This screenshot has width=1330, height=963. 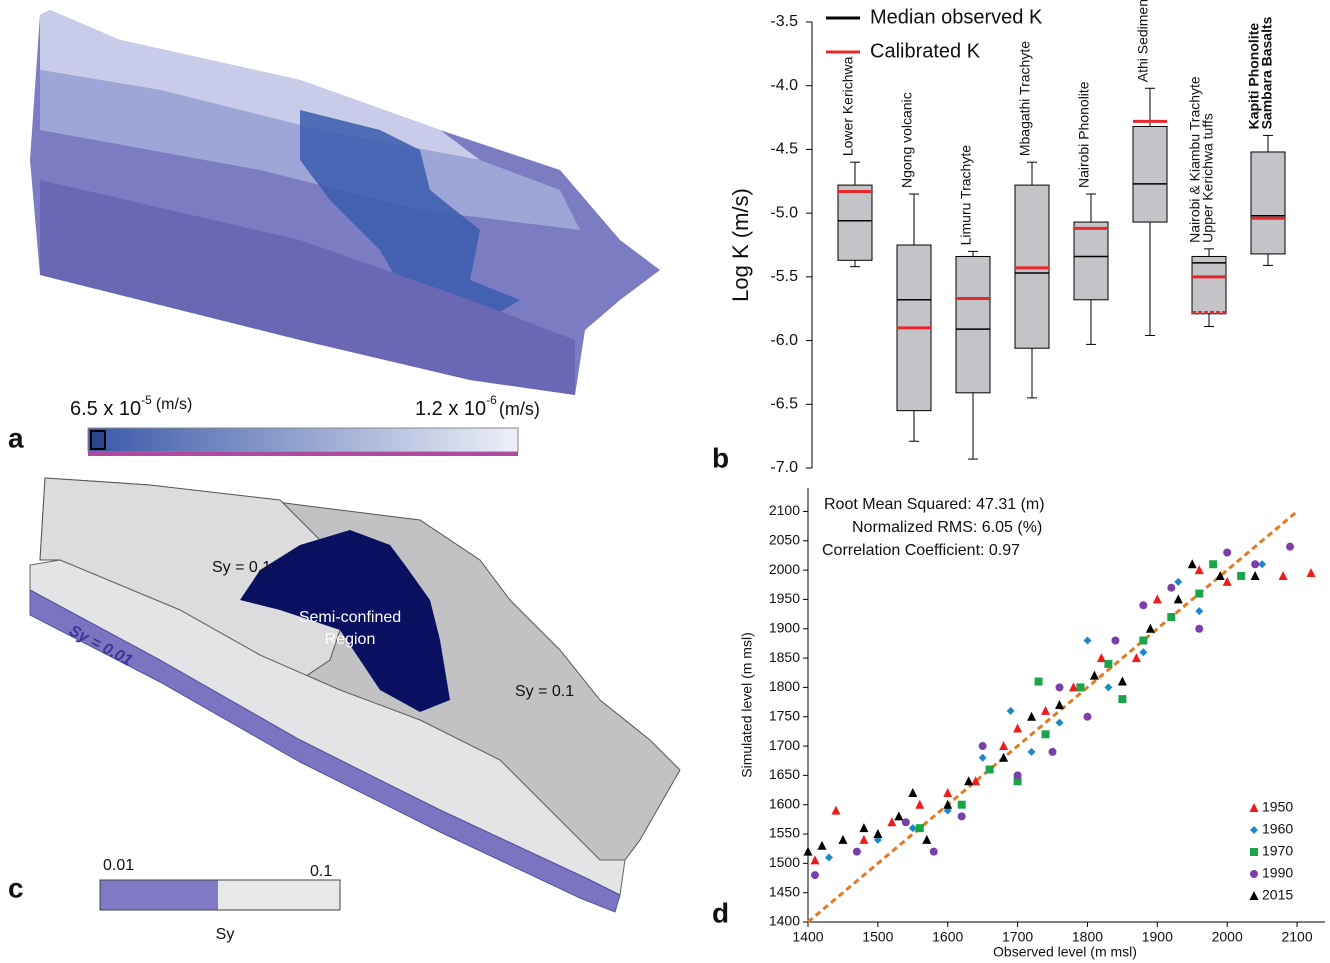 I want to click on legend-label: 1990, so click(x=1277, y=873).